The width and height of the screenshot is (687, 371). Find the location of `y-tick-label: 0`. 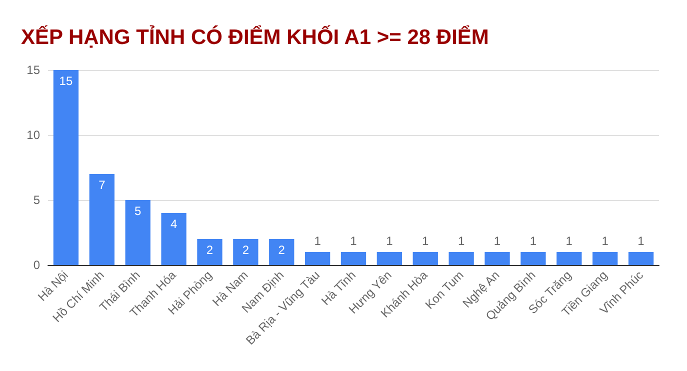

y-tick-label: 0 is located at coordinates (36, 265).